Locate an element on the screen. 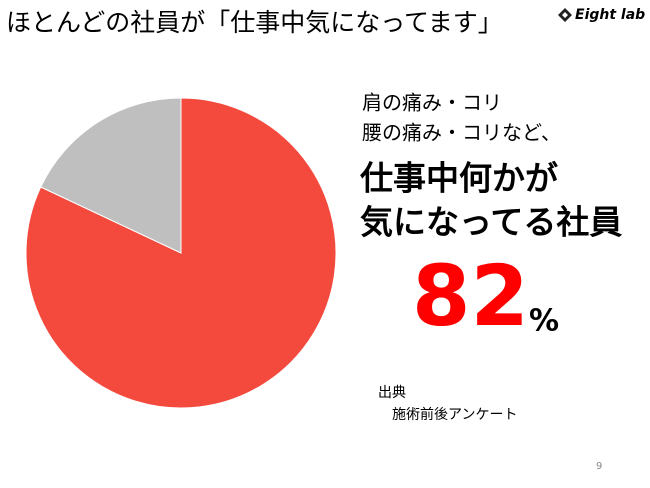 The height and width of the screenshot is (488, 650). headline: 仕事中何かが is located at coordinates (459, 178).